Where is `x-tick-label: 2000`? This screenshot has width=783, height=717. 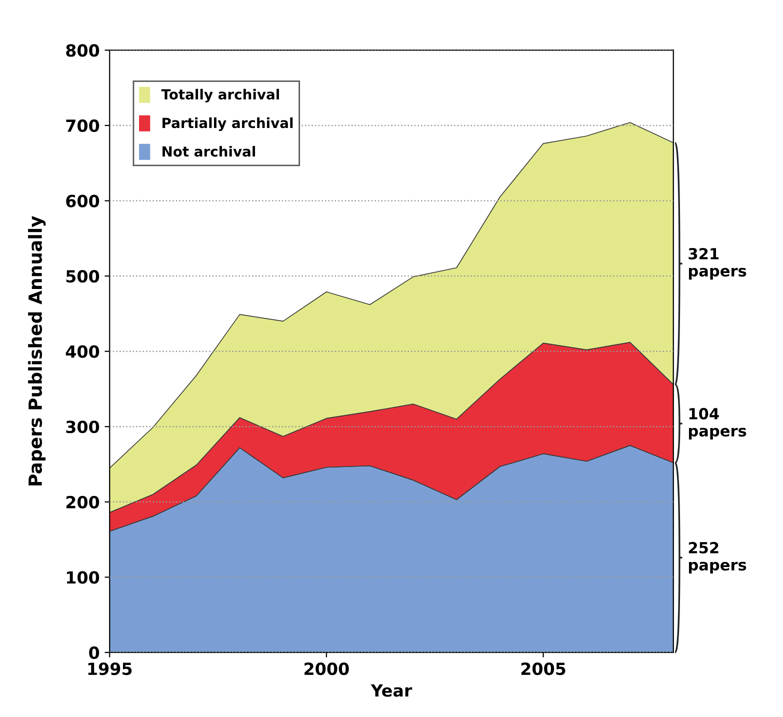
x-tick-label: 2000 is located at coordinates (326, 669).